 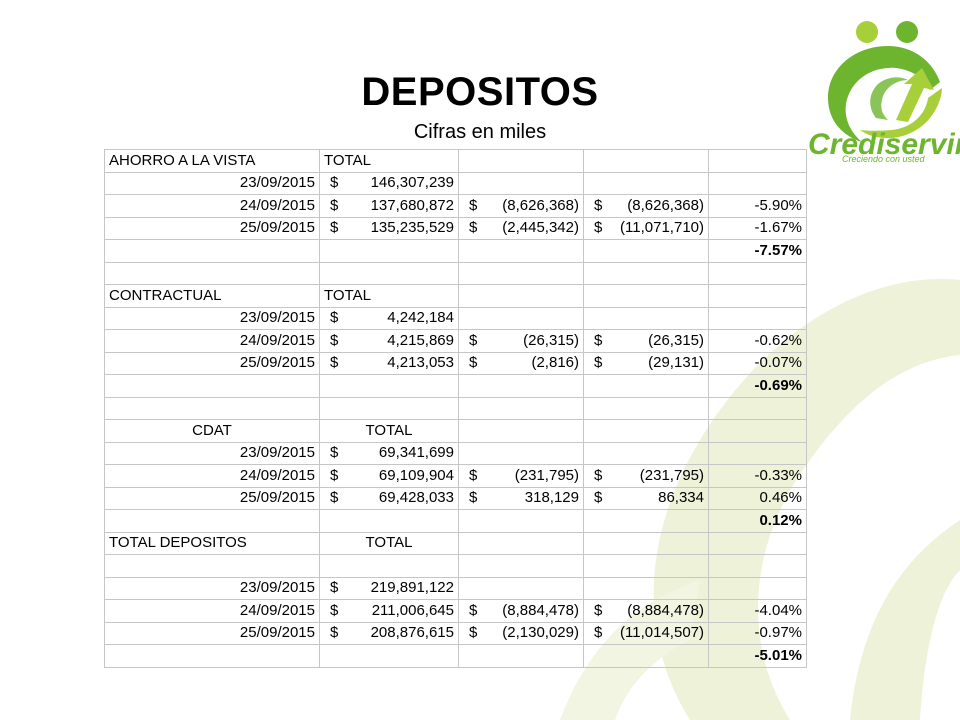 I want to click on summary-percent: -0.69%, so click(x=757, y=386).